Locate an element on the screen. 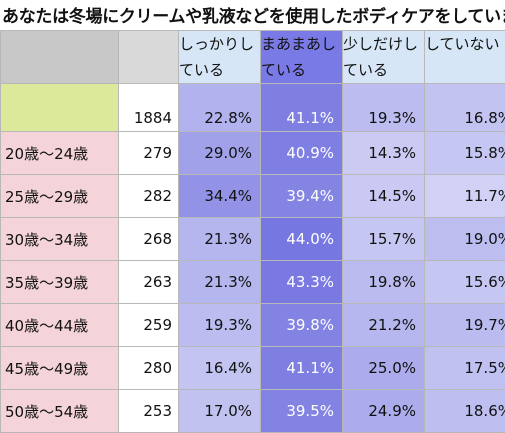 This screenshot has height=433, width=505. percent-cell-2: 21.2% is located at coordinates (384, 325).